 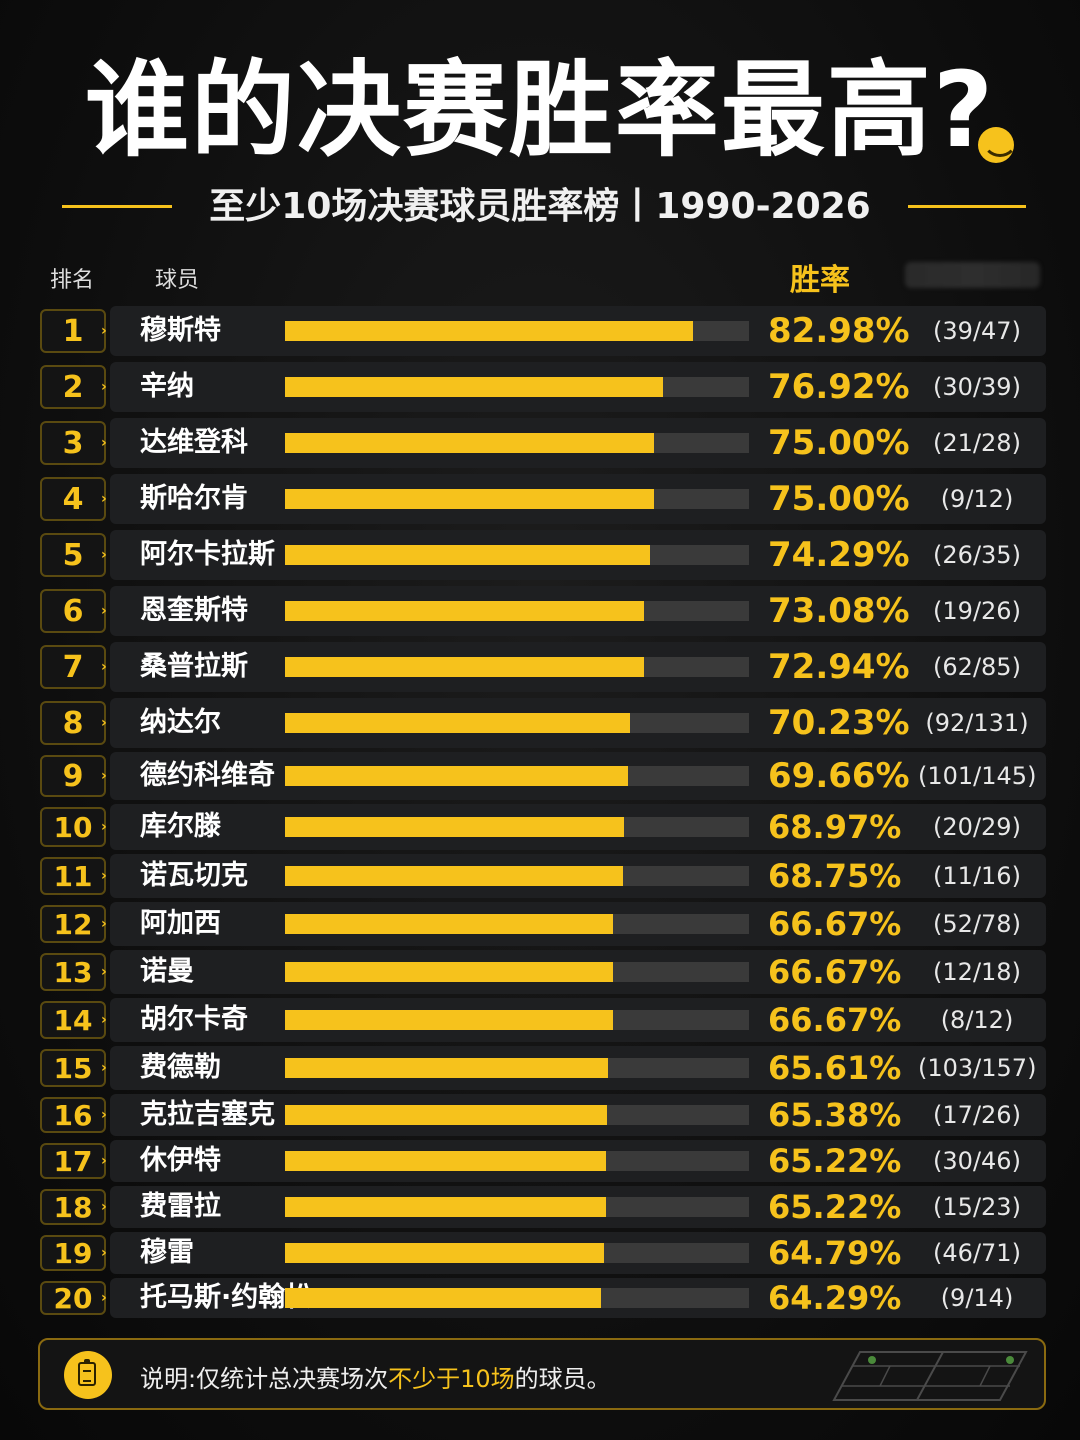 I want to click on rank-number: 1, so click(x=73, y=331).